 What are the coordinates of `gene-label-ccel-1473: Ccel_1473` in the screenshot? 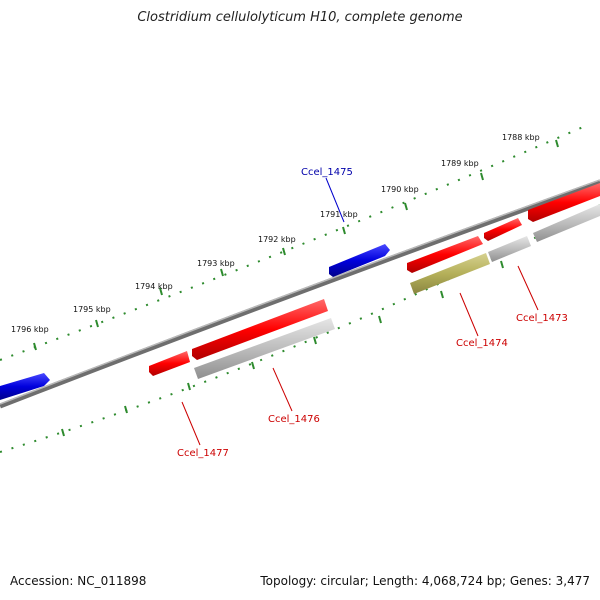 It's located at (542, 318).